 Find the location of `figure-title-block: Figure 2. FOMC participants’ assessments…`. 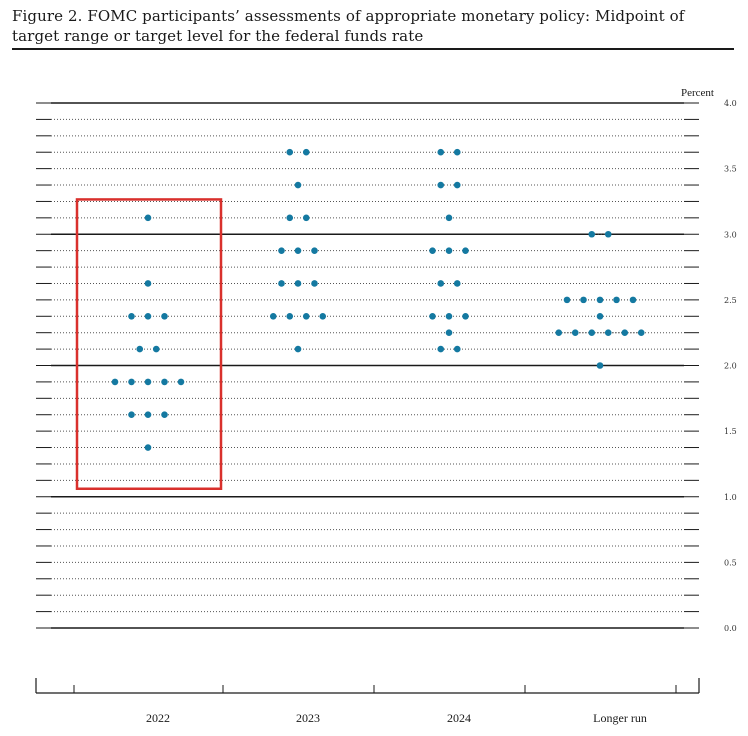

figure-title-block: Figure 2. FOMC participants’ assessments… is located at coordinates (374, 26).